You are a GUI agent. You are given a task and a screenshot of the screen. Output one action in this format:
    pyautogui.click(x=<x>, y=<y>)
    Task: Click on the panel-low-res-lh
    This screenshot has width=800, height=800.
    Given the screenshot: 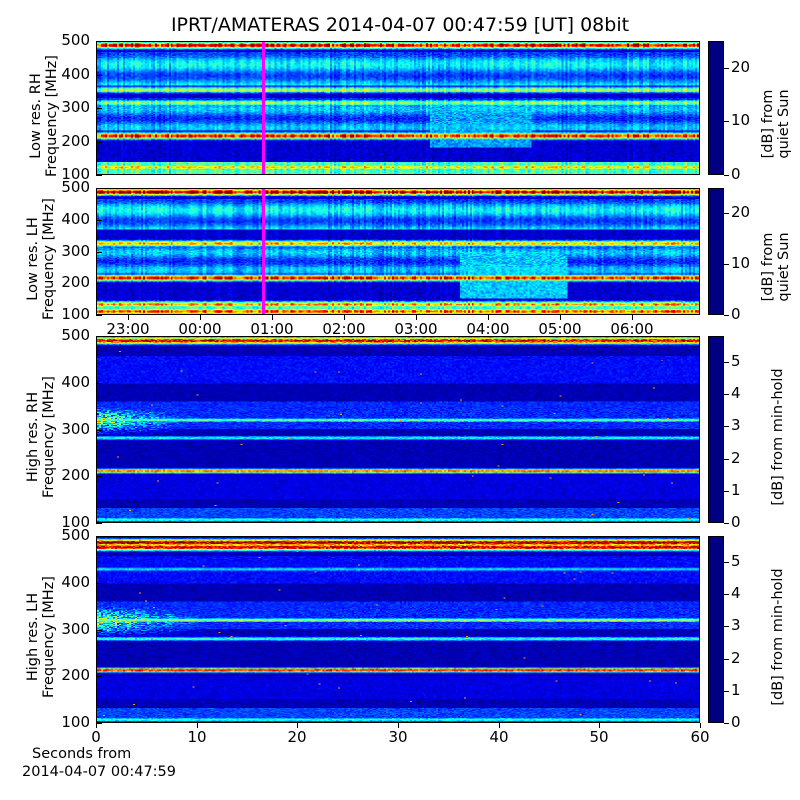 What is the action you would take?
    pyautogui.click(x=398, y=251)
    